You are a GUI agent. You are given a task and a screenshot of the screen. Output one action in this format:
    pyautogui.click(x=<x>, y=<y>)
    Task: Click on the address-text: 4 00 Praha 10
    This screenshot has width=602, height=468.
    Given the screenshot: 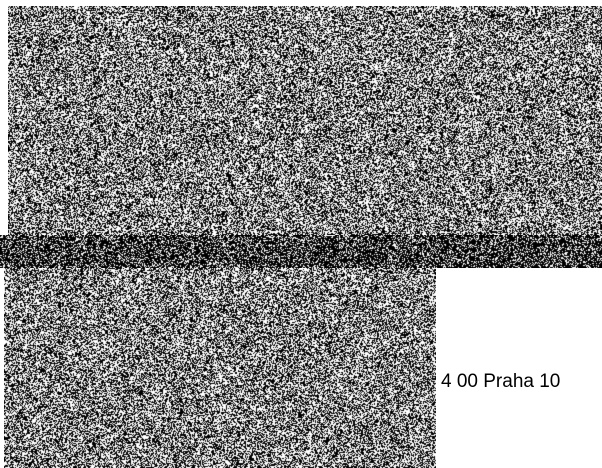 What is the action you would take?
    pyautogui.click(x=501, y=381)
    